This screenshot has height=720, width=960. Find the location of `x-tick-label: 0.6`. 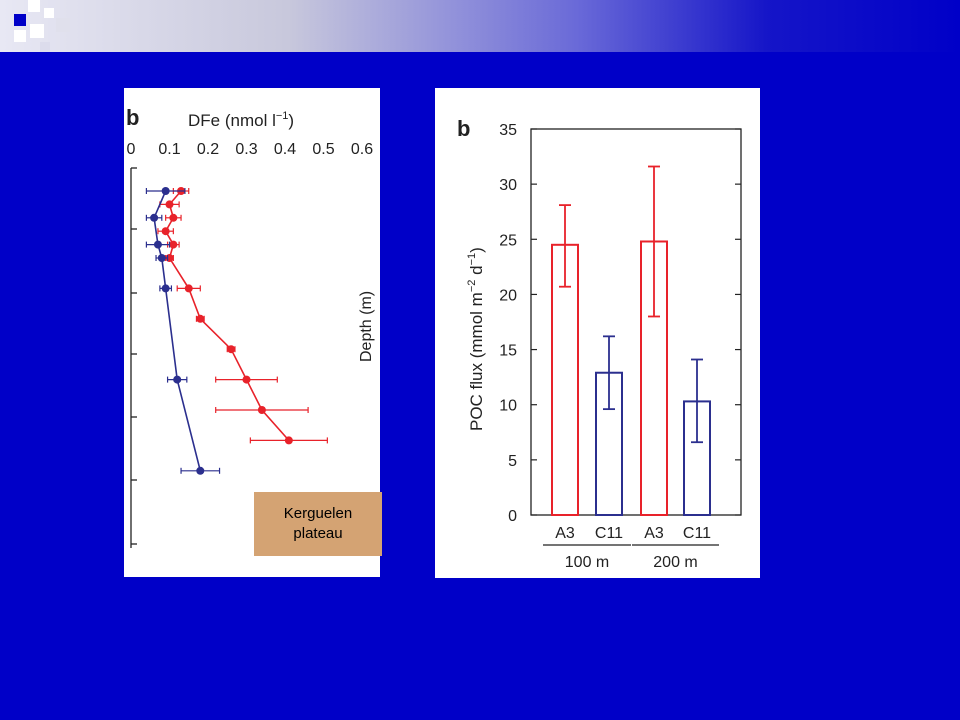

x-tick-label: 0.6 is located at coordinates (362, 149).